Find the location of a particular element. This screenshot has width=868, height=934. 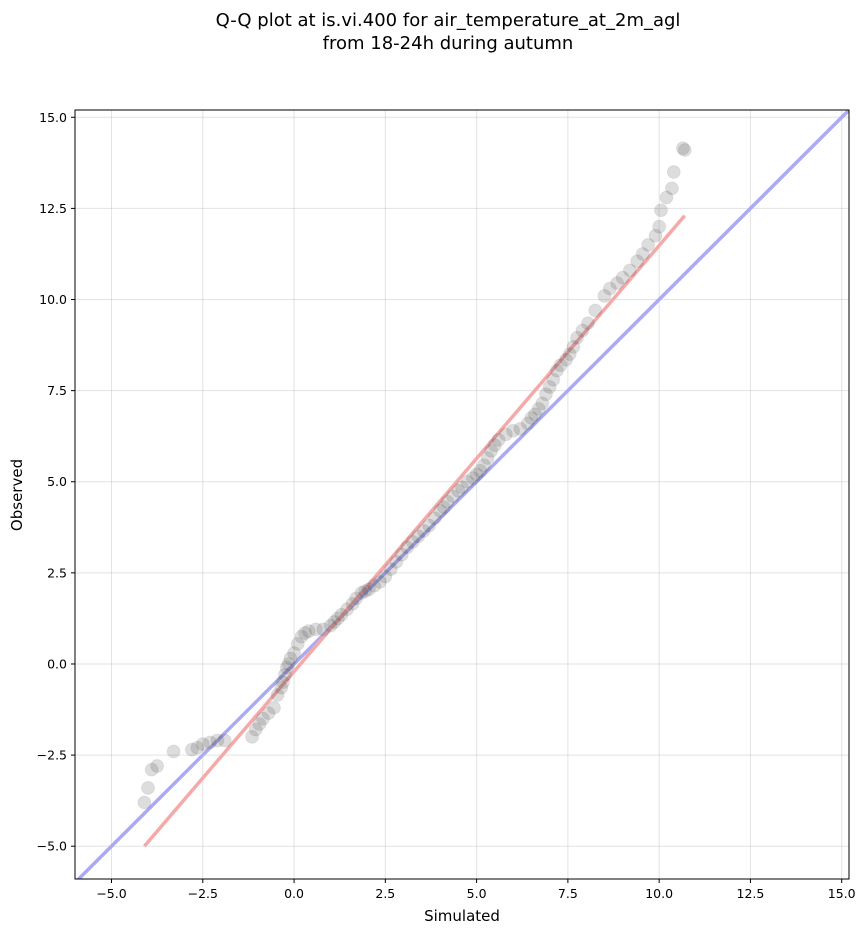

x-tick-label: 2.5 is located at coordinates (385, 893).